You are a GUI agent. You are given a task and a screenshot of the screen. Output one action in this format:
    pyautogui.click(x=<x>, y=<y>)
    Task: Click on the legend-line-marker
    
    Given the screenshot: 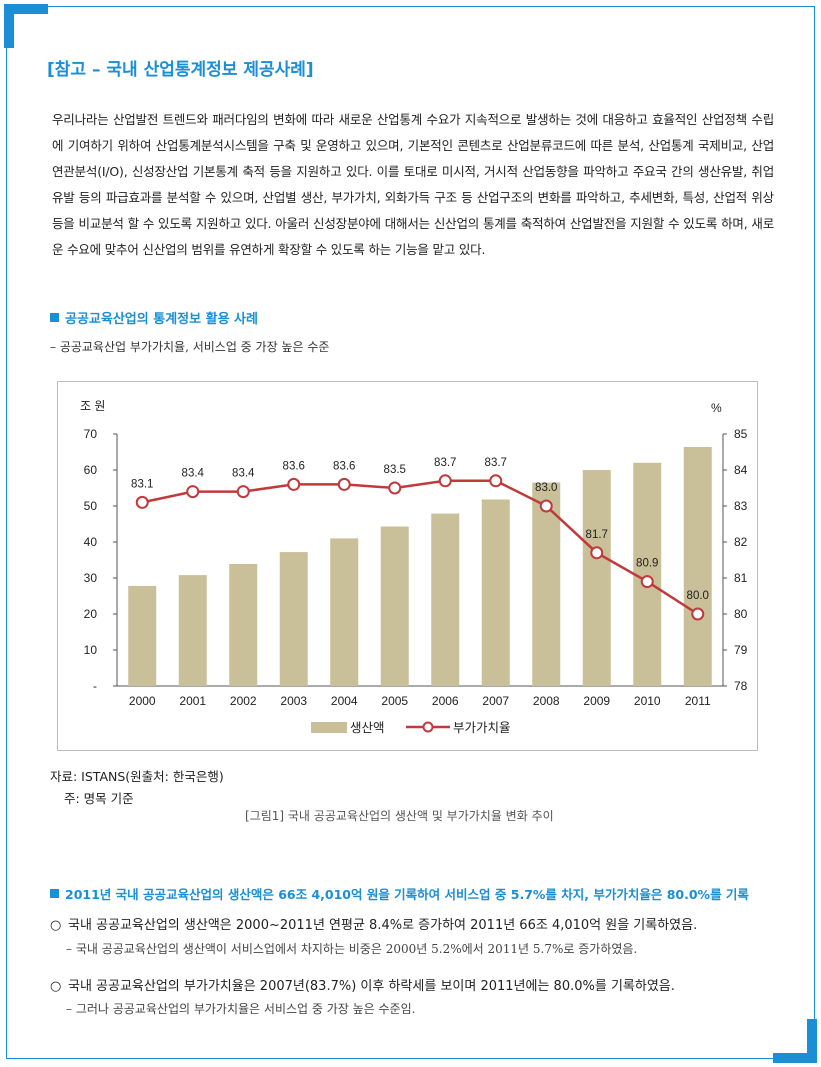 What is the action you would take?
    pyautogui.click(x=428, y=727)
    